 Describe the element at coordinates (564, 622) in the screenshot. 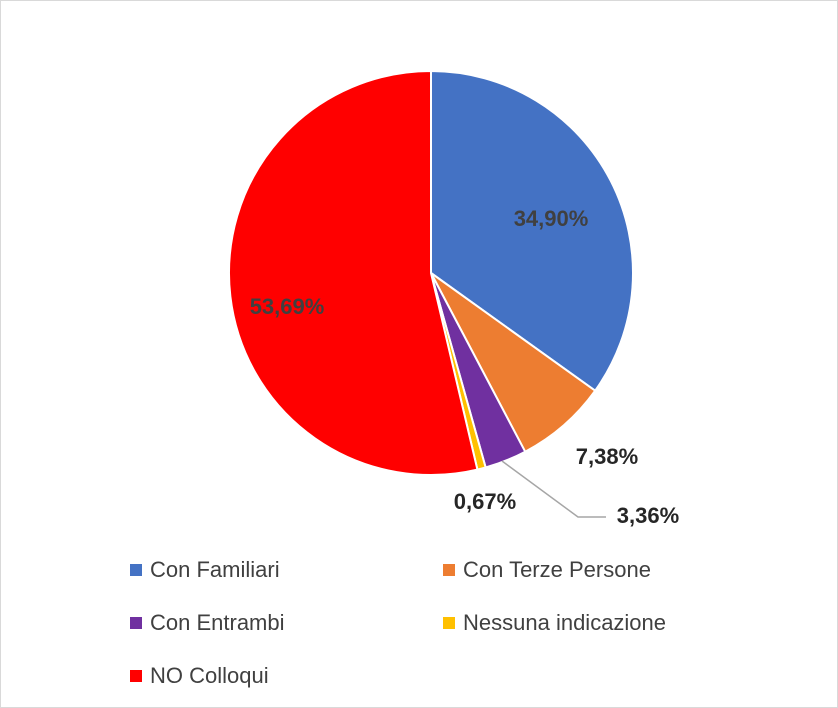

I see `legend-label: Nessuna indicazione` at that location.